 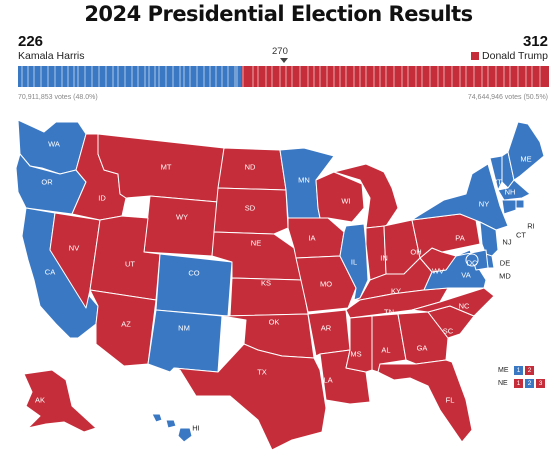 What do you see at coordinates (284, 60) in the screenshot?
I see `threshold-arrow-icon` at bounding box center [284, 60].